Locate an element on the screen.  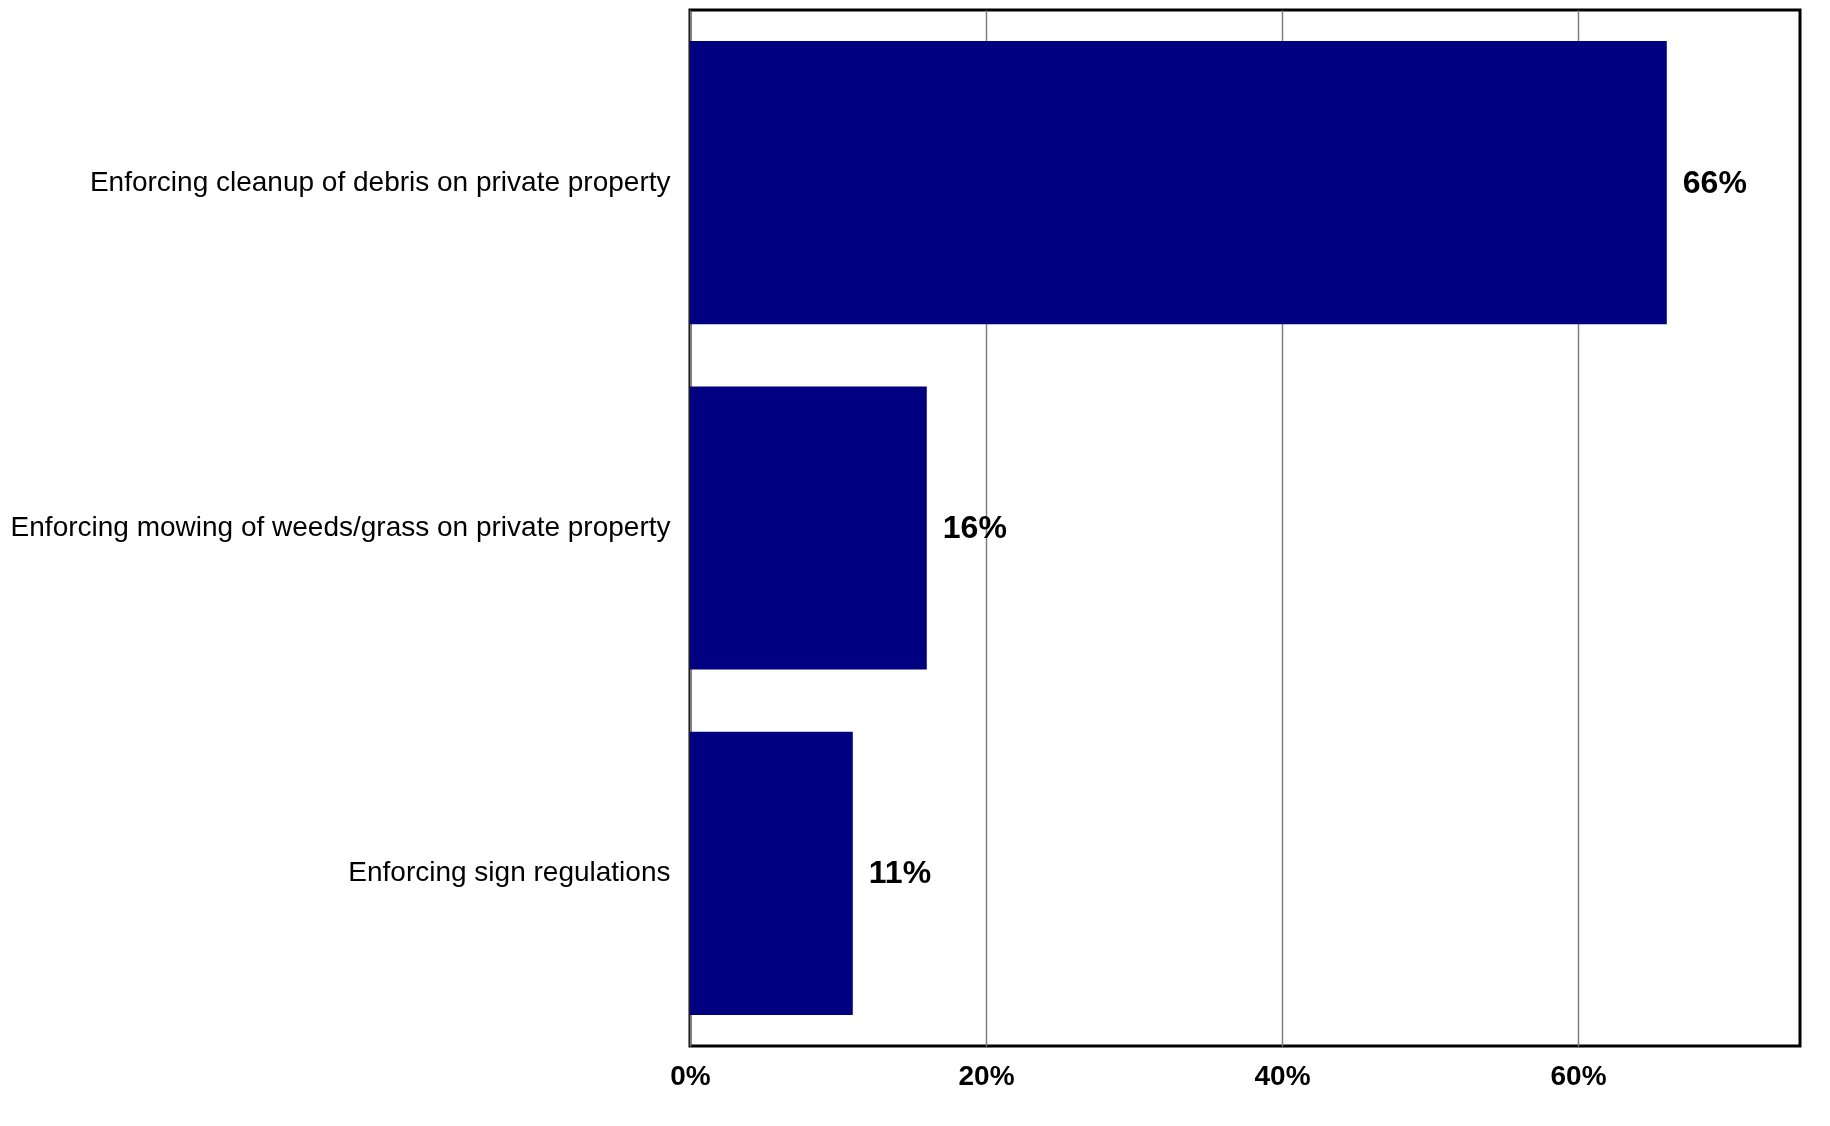
data-label: 16% is located at coordinates (974, 527).